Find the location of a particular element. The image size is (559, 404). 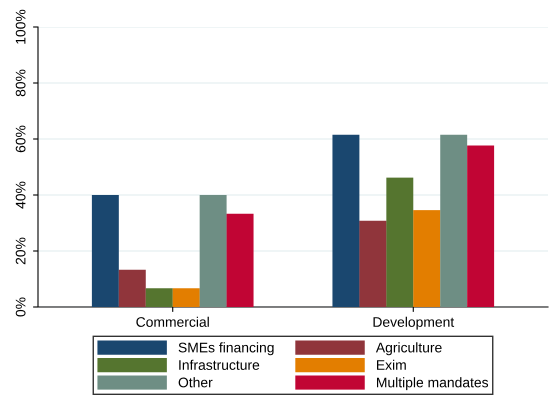

legend-label: Multiple mandates is located at coordinates (432, 383).